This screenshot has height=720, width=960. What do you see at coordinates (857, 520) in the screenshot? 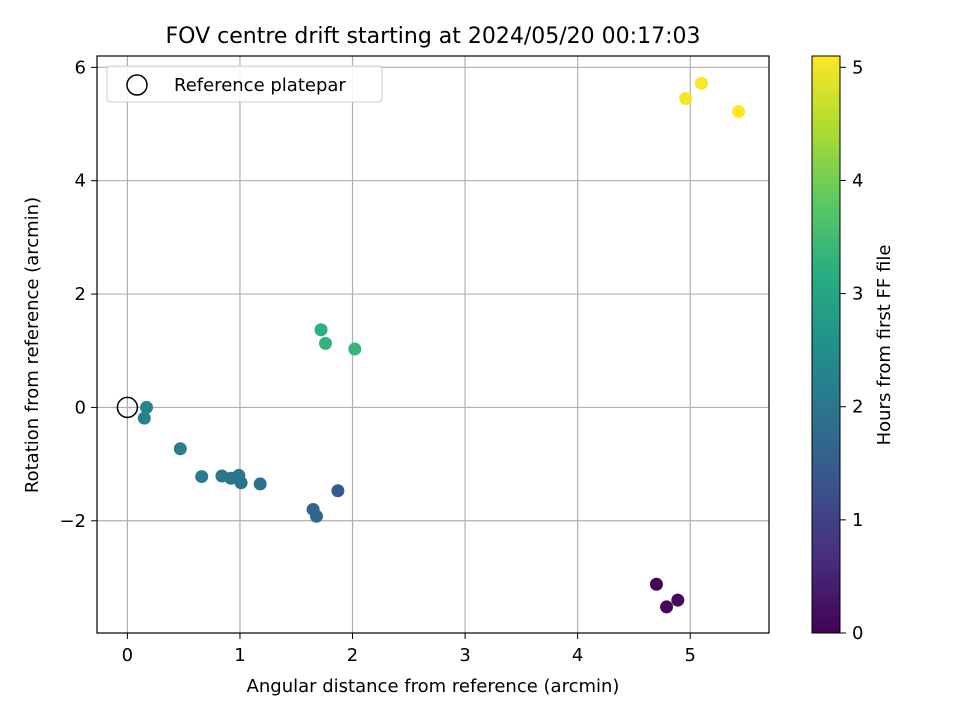
I see `colorbar-tick-label: 1` at bounding box center [857, 520].